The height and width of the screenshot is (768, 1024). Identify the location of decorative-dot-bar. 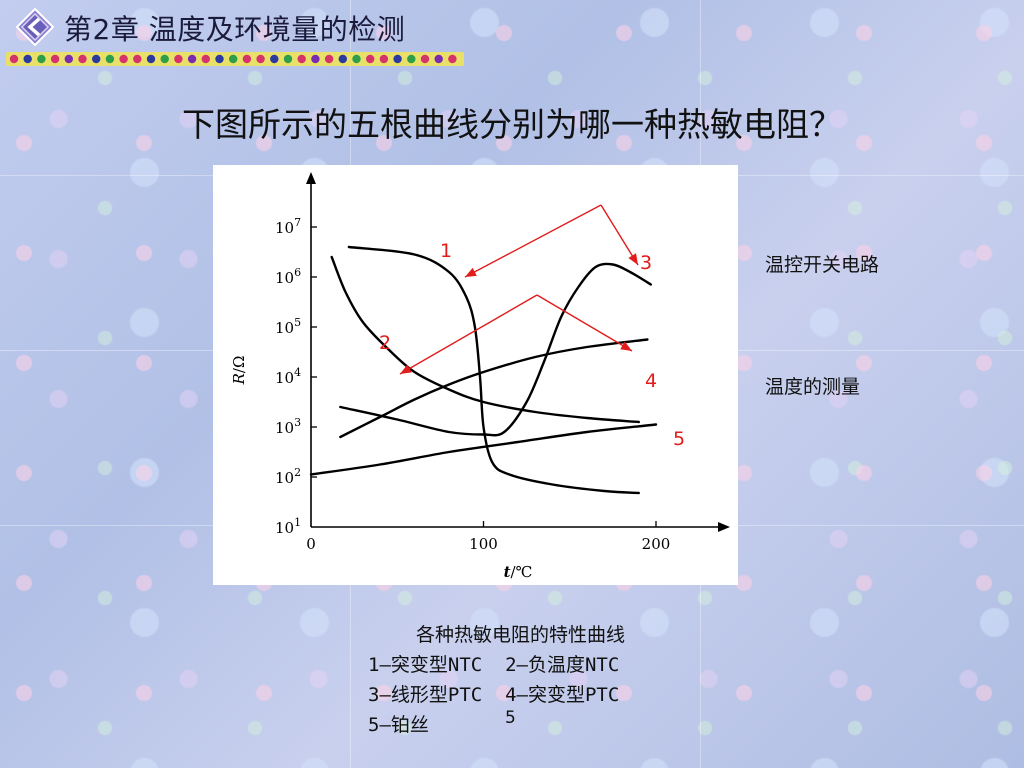
(235, 59).